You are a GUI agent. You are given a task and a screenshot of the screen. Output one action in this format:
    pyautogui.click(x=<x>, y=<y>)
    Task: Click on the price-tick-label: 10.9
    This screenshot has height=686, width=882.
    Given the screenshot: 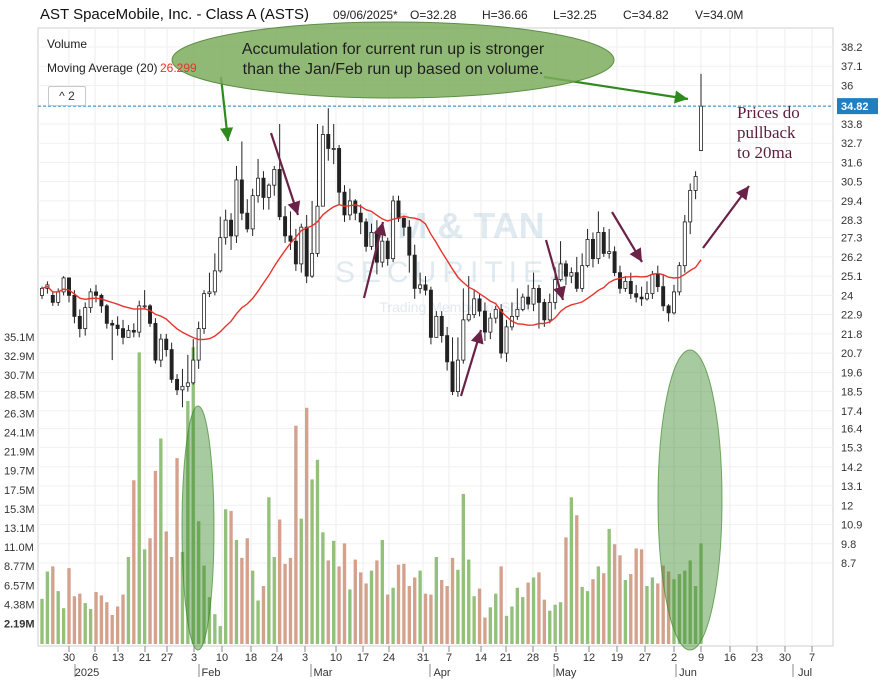 What is the action you would take?
    pyautogui.click(x=851, y=526)
    